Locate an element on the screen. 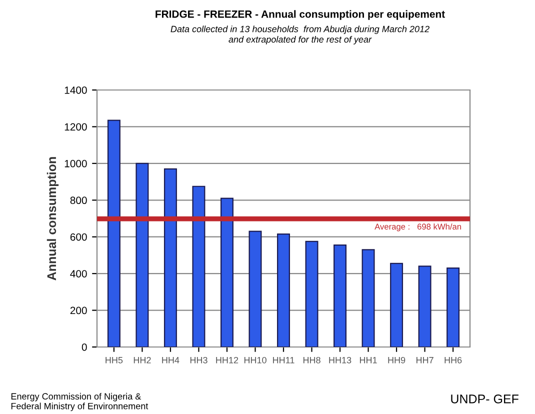 The image size is (535, 414). x-tick-label: HH1 is located at coordinates (368, 360).